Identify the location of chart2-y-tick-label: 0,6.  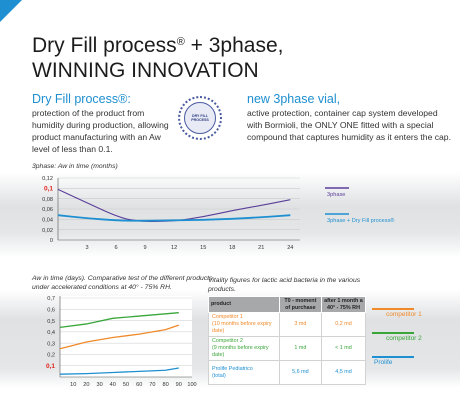
(51, 310).